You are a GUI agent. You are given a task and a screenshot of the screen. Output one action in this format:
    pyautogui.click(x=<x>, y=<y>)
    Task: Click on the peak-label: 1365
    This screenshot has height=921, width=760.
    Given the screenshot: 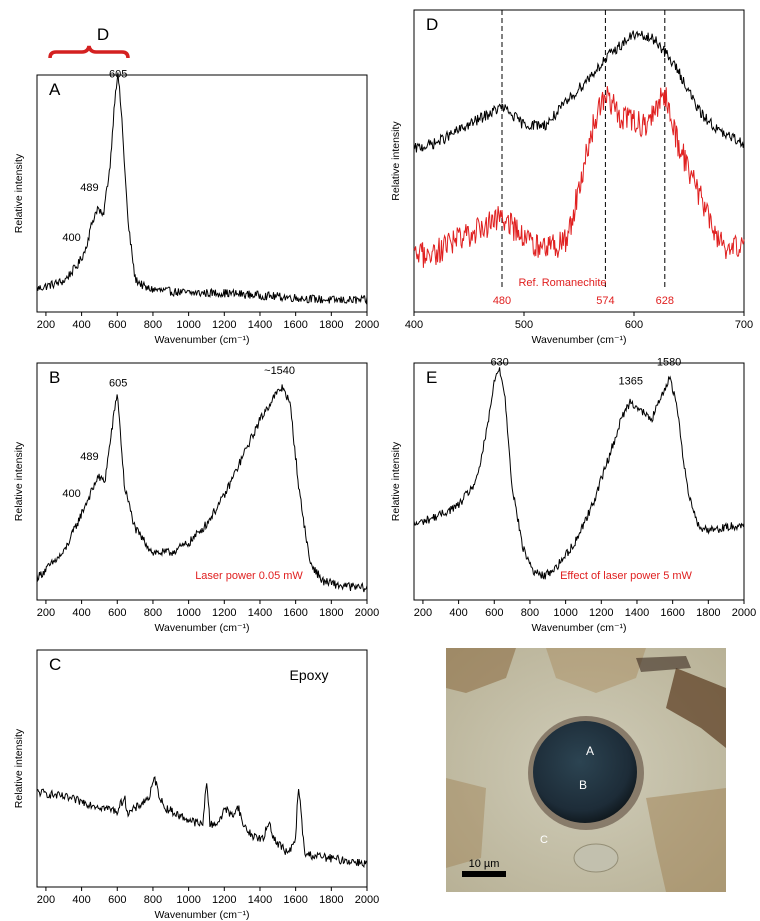 What is the action you would take?
    pyautogui.click(x=630, y=381)
    